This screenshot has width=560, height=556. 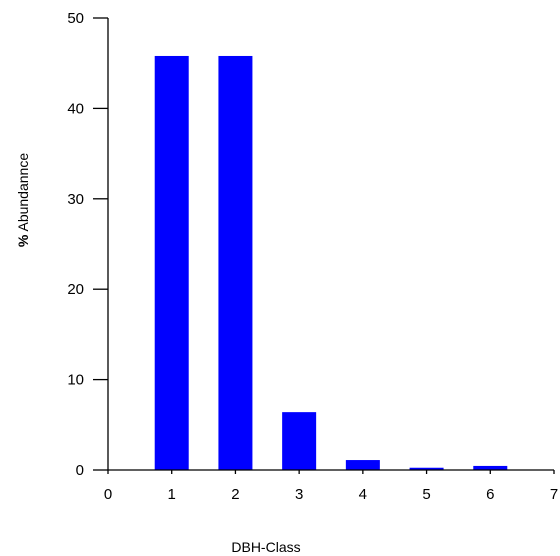 What do you see at coordinates (363, 494) in the screenshot?
I see `x-tick-label: 4` at bounding box center [363, 494].